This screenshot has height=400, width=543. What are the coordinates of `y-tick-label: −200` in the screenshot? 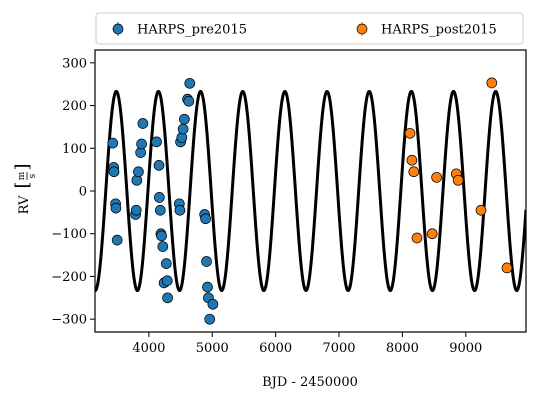 It's located at (69, 277).